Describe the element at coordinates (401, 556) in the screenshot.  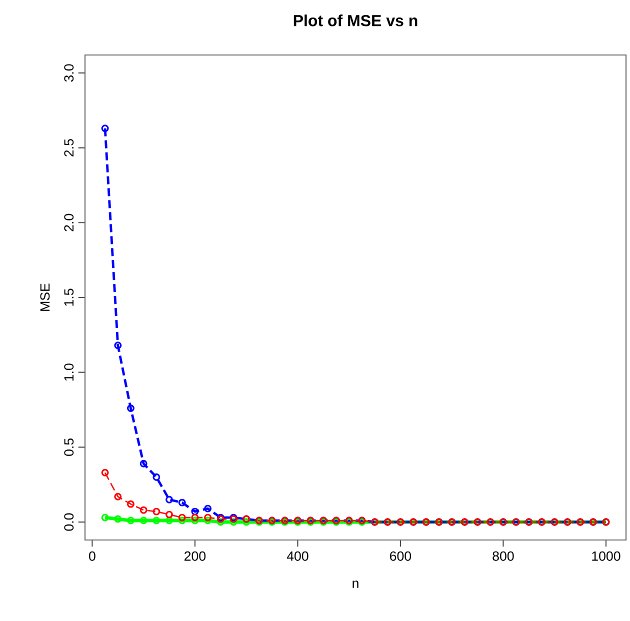
I see `x-tick-label: 600` at that location.